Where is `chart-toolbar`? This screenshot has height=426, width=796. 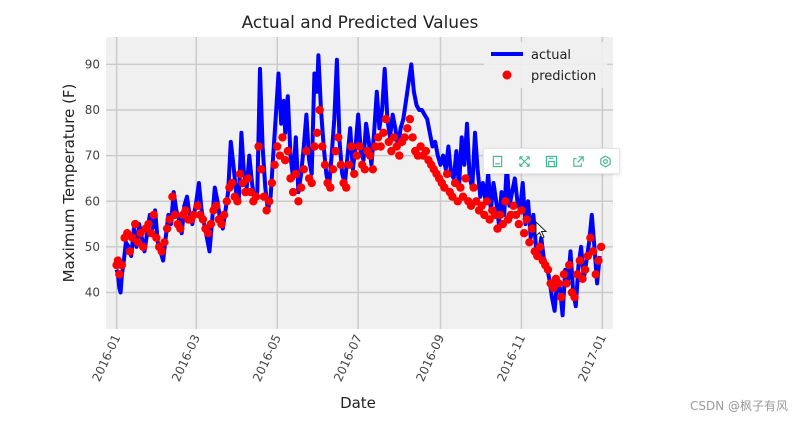 chart-toolbar is located at coordinates (551, 161).